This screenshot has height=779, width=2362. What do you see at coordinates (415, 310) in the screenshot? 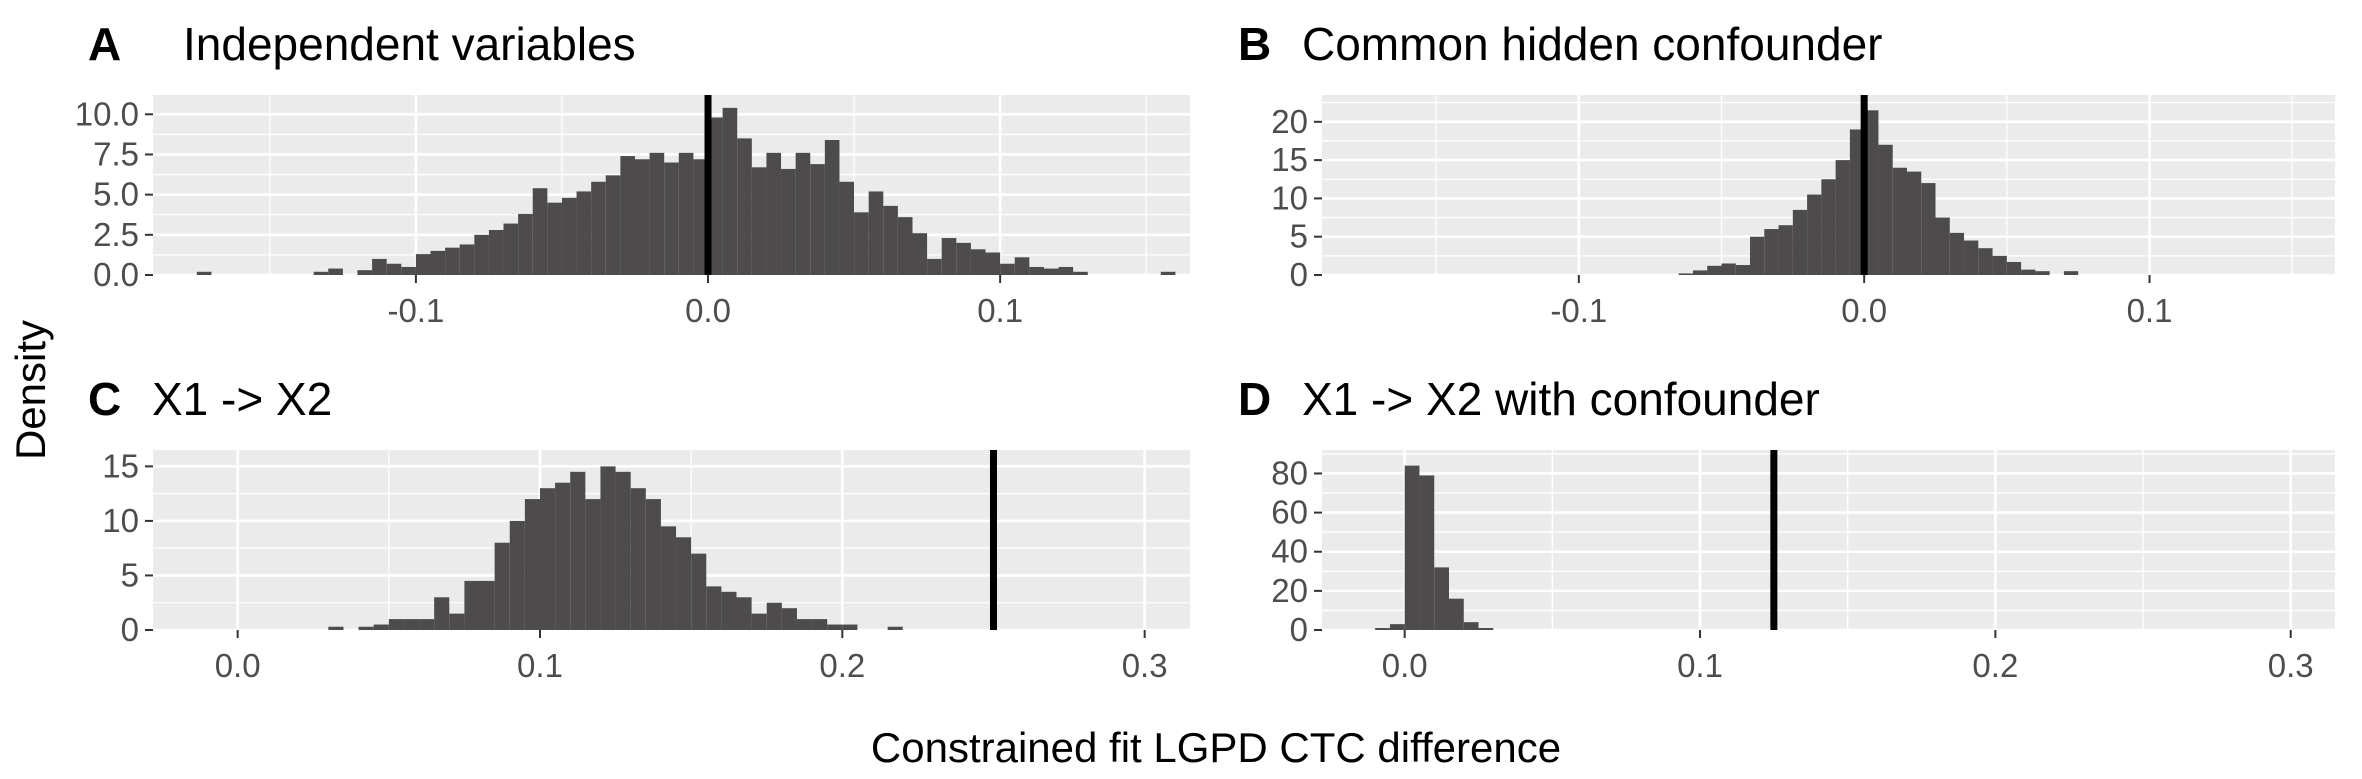
I see `panel-a-x-tick-label: -0.1` at bounding box center [415, 310].